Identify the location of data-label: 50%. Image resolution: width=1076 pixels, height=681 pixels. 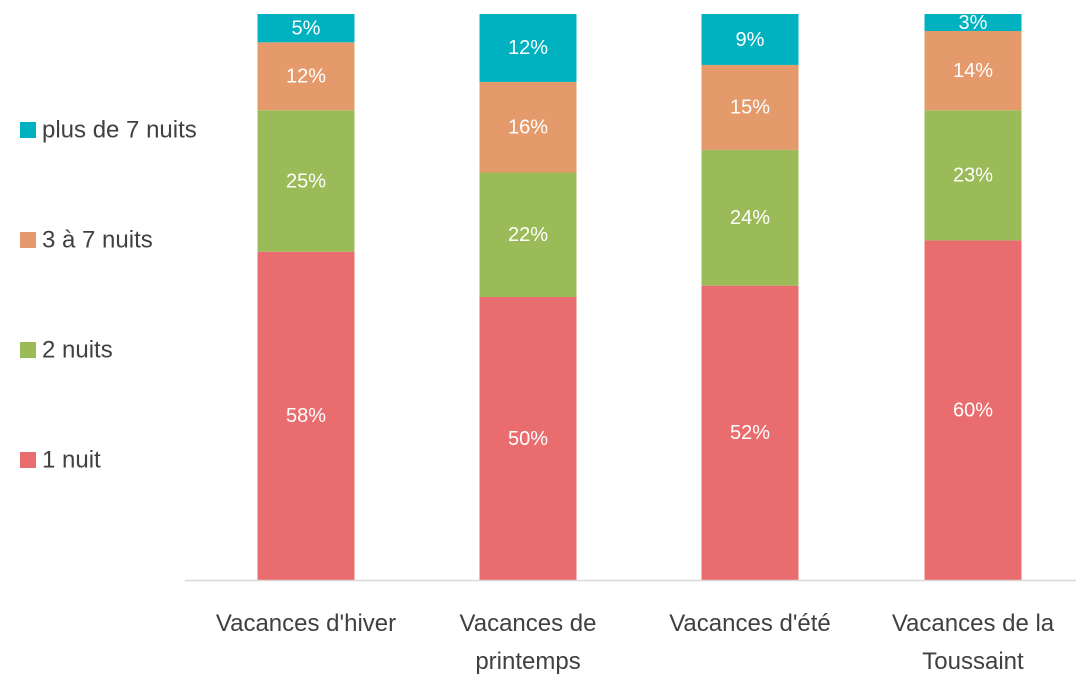
(528, 439).